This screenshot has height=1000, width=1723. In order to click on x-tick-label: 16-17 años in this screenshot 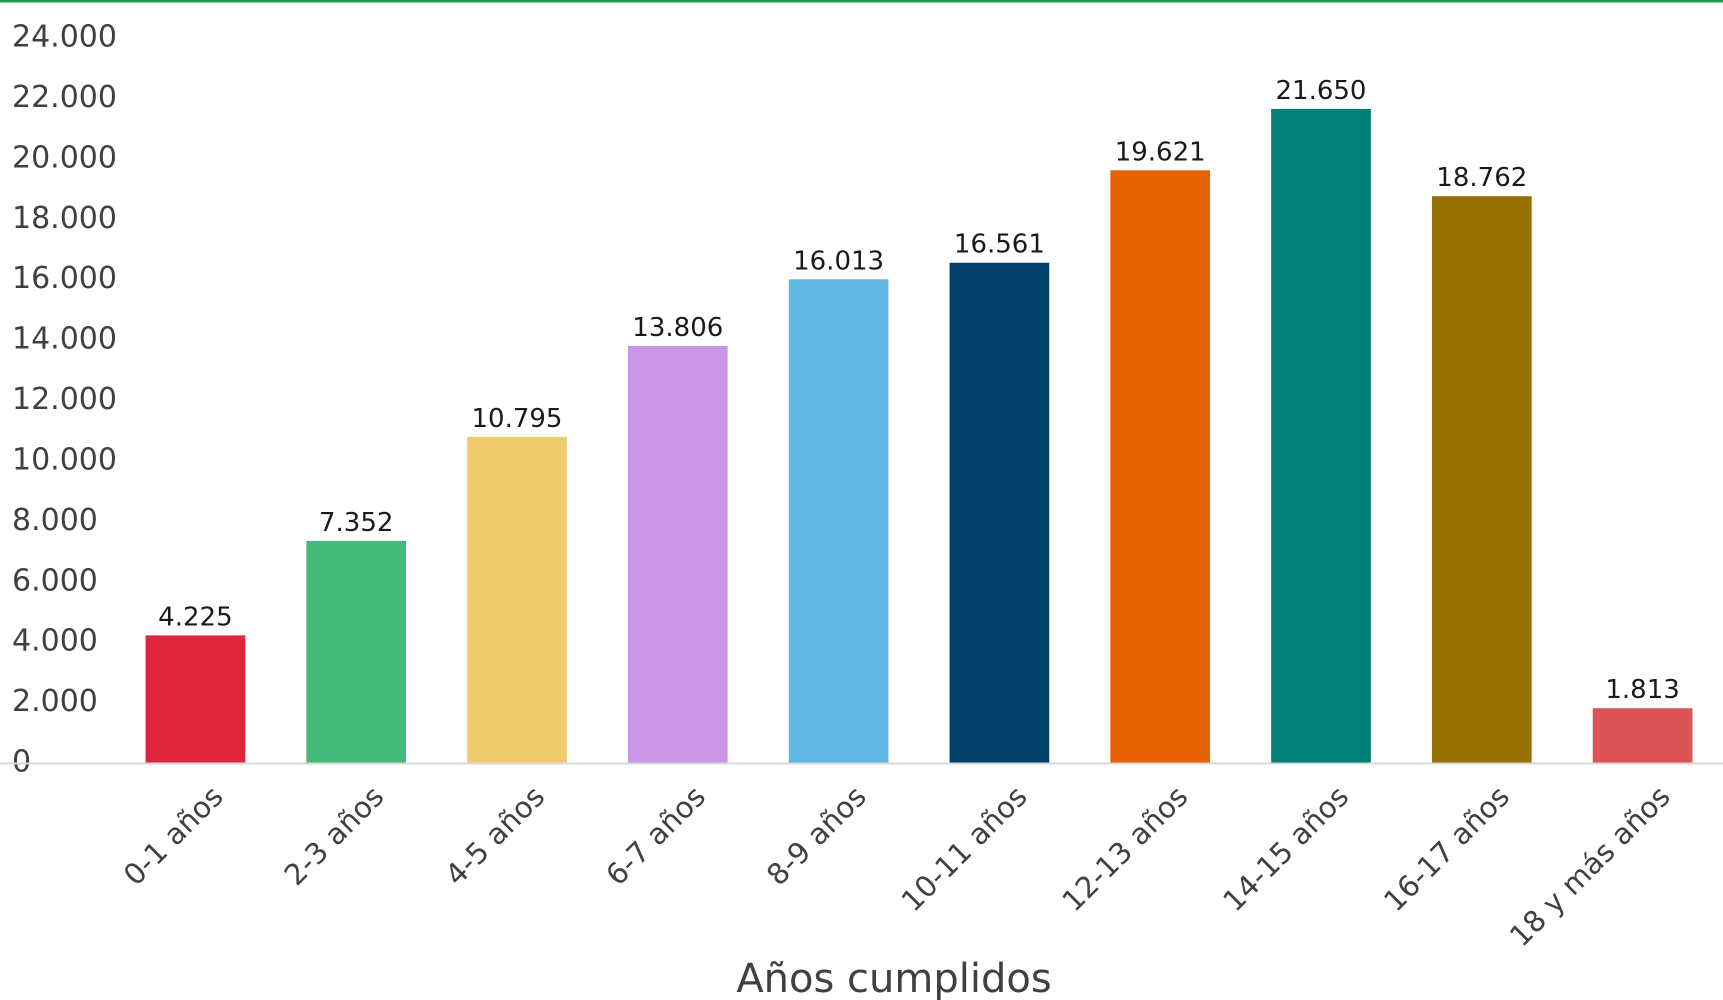, I will do `click(1446, 848)`.